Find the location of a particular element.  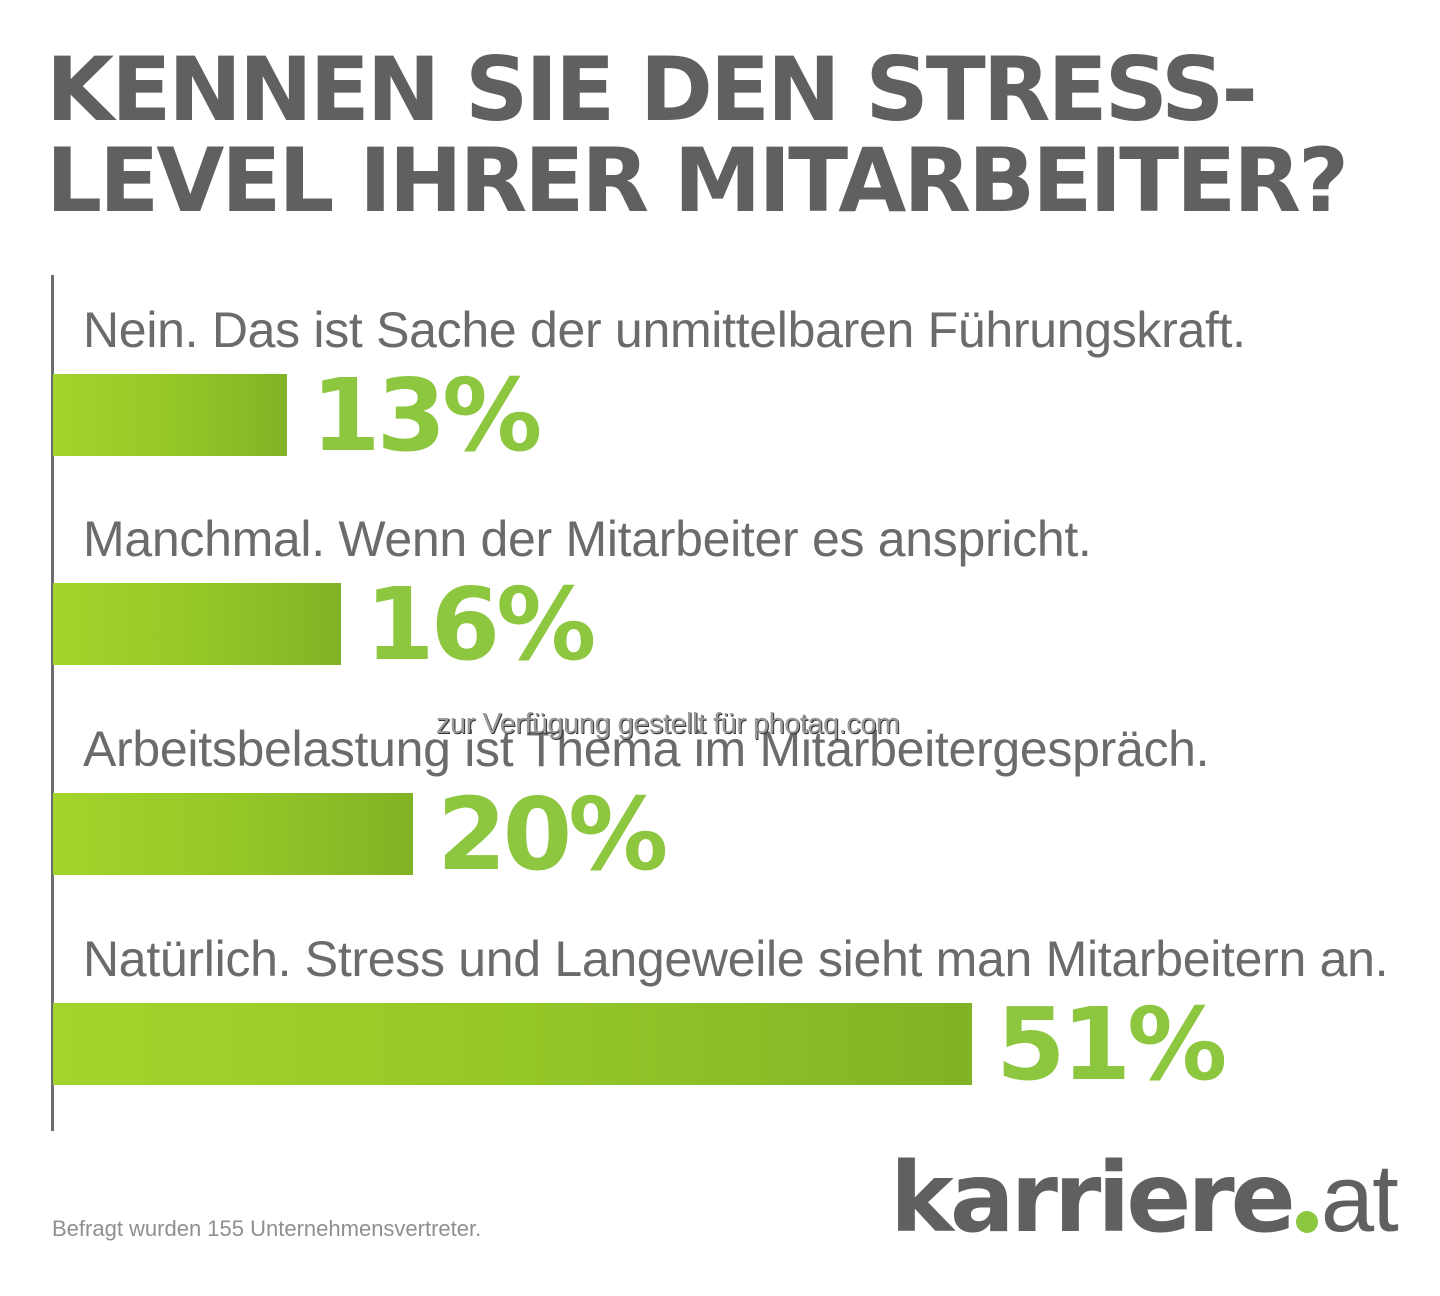

logo-brand: karriere is located at coordinates (1093, 1198).